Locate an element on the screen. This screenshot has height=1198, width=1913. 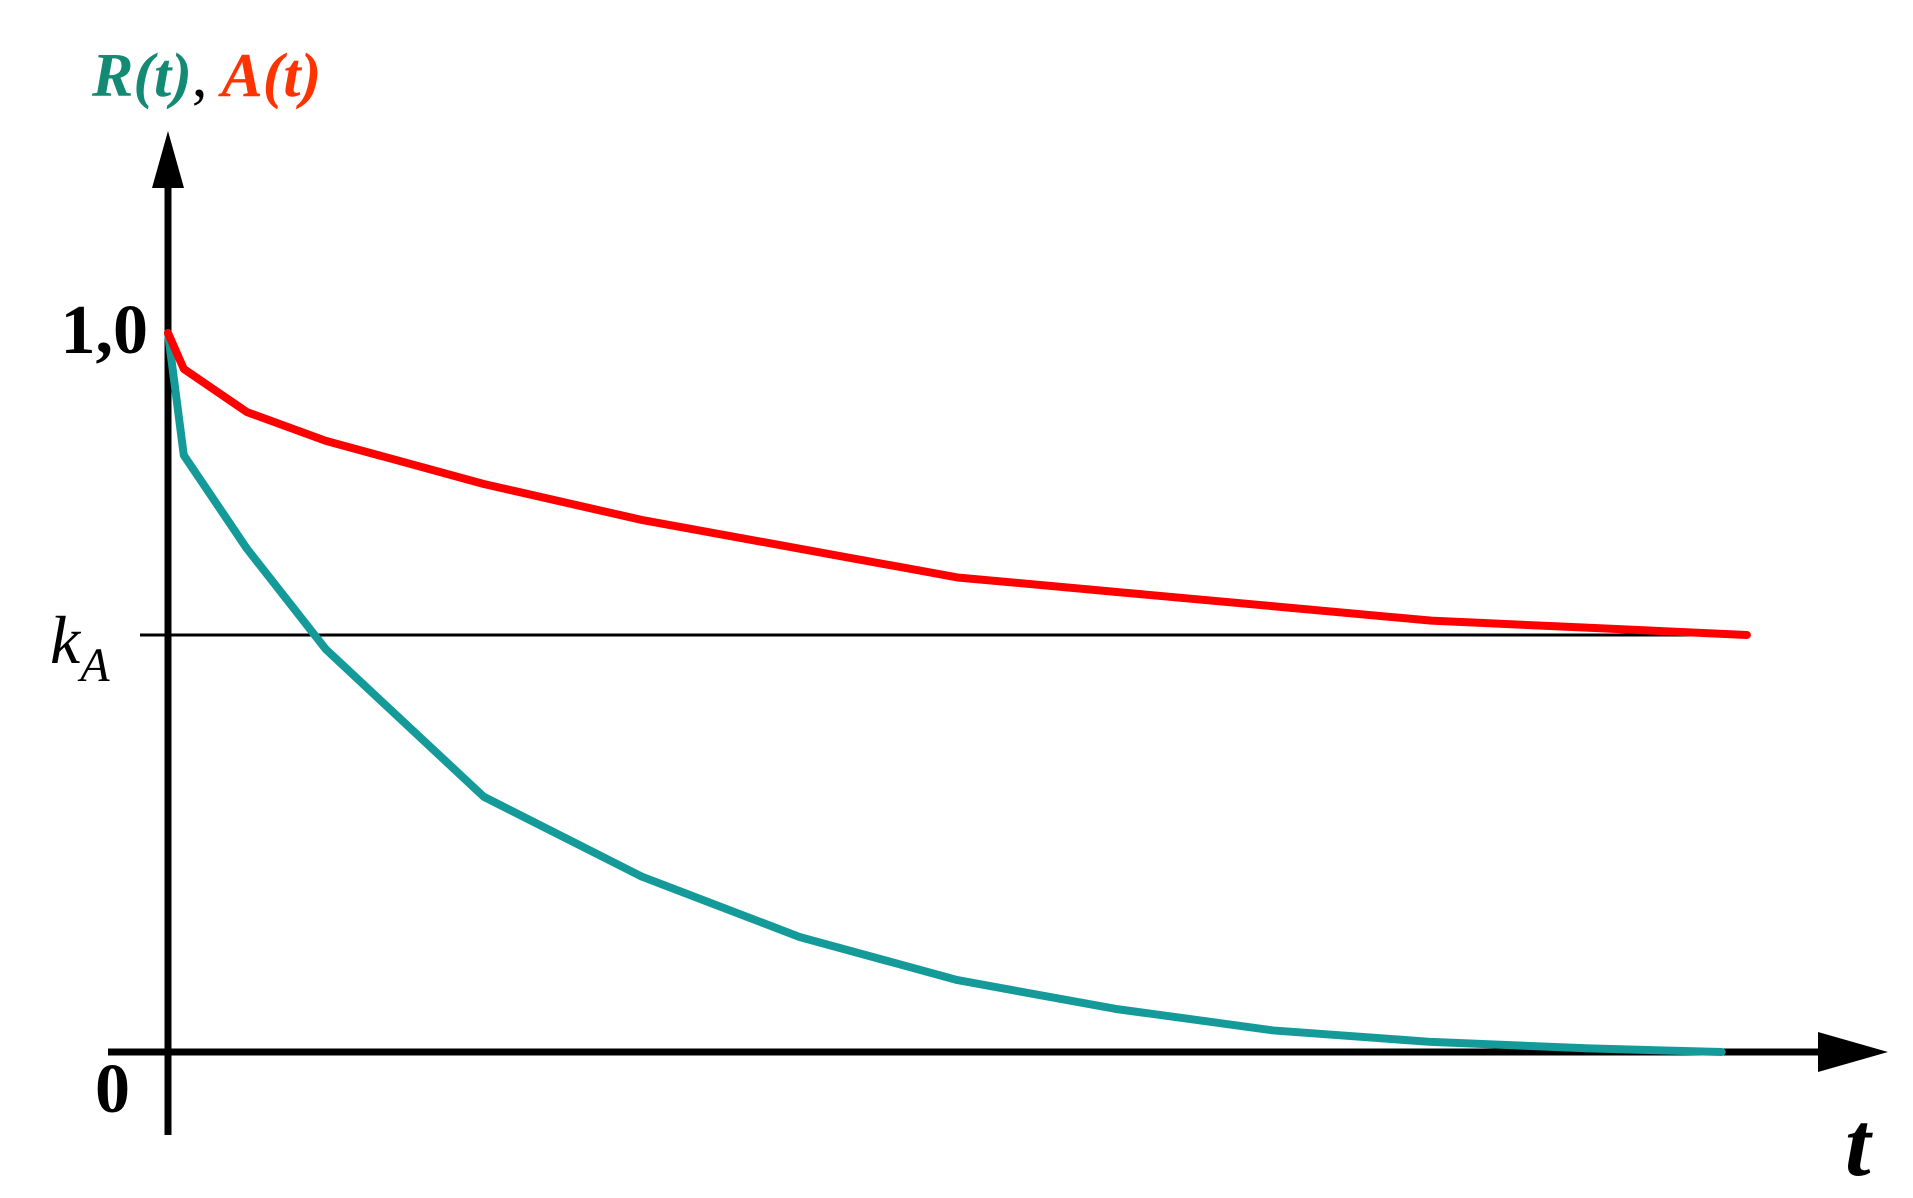
y-tick-label-sub: A is located at coordinates (93, 665).